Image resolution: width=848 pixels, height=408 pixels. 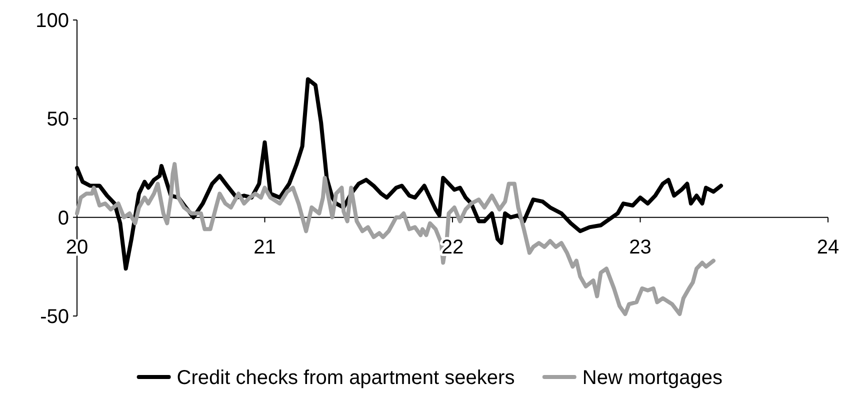 What do you see at coordinates (54, 317) in the screenshot?
I see `y-tick-label: -50` at bounding box center [54, 317].